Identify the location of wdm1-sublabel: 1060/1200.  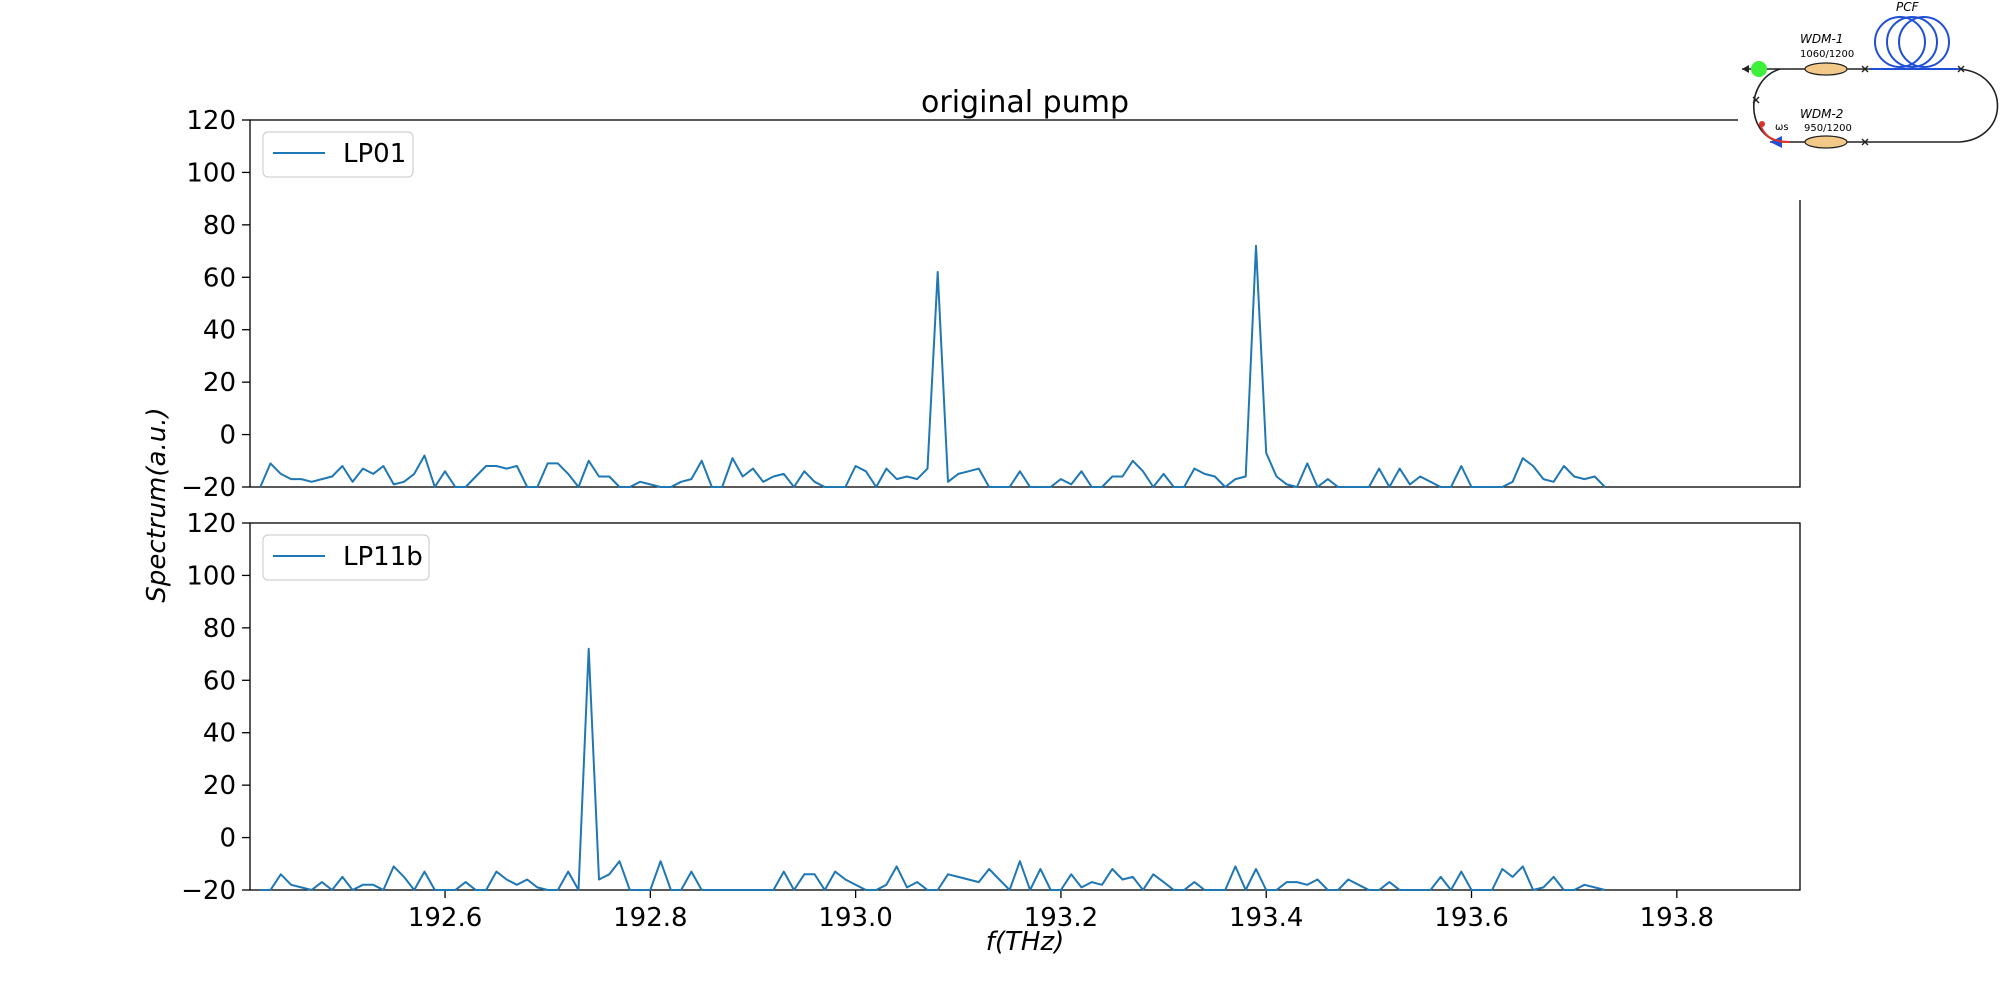
(1827, 54).